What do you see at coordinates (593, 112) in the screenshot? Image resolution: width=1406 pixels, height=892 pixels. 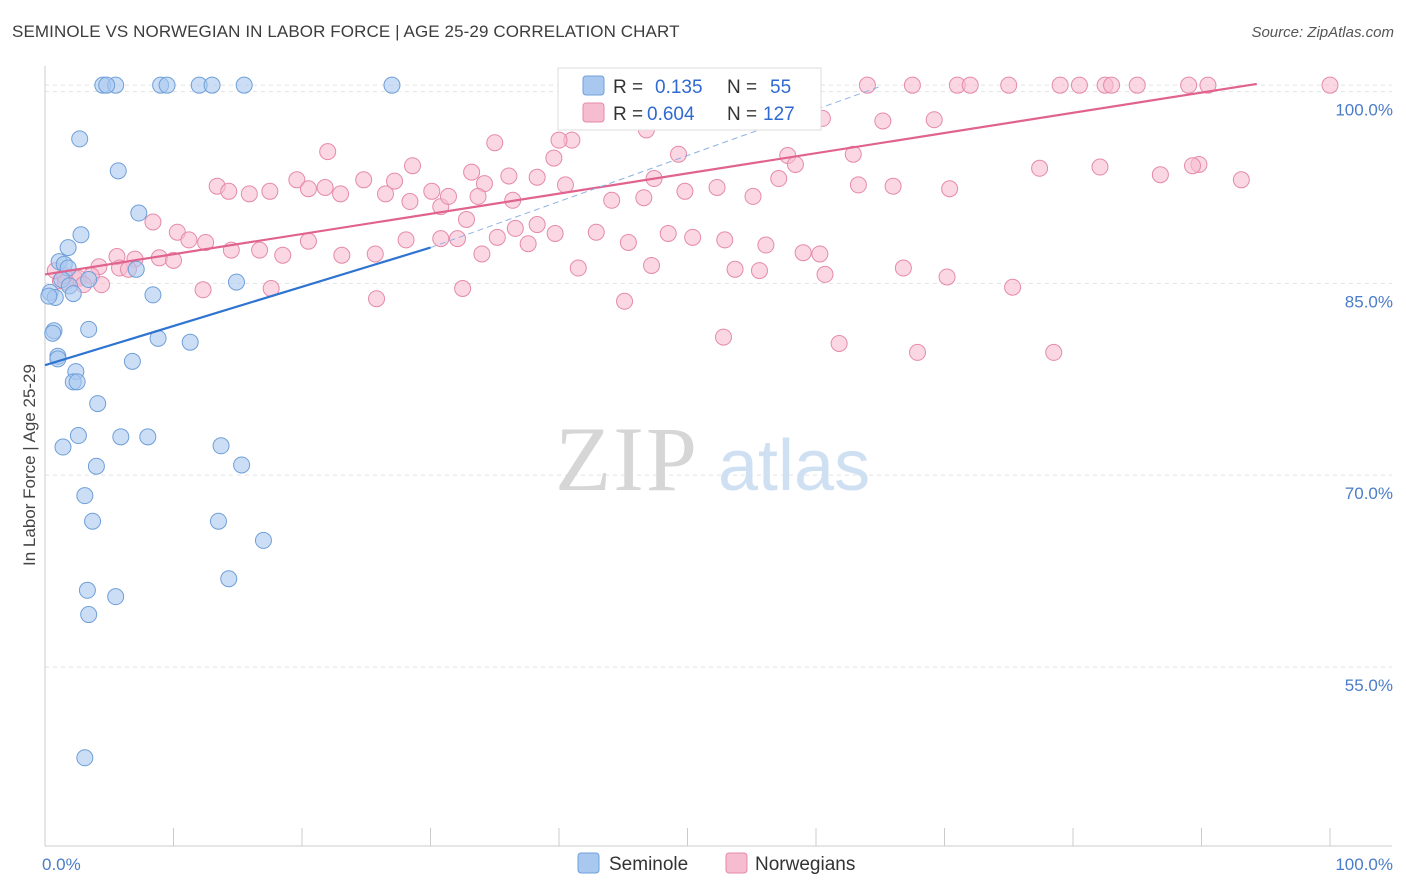 I see `legend-swatch-norwegians` at bounding box center [593, 112].